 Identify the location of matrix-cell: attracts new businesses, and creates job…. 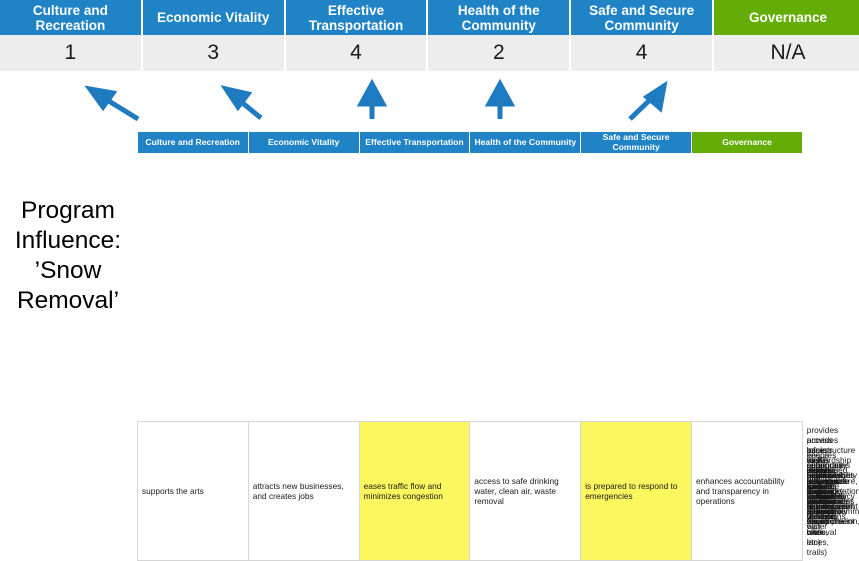
(303, 490).